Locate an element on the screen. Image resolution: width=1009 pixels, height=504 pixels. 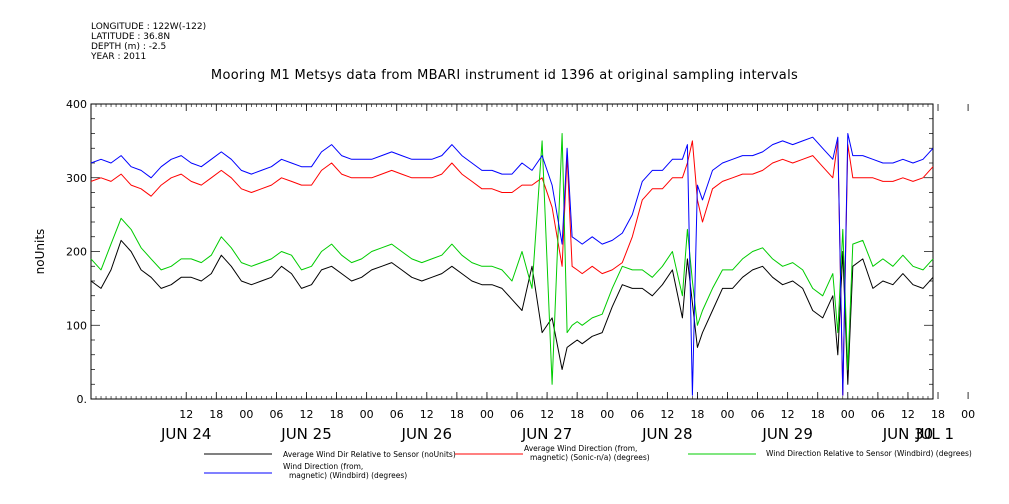
x-date-label: JUN 26 is located at coordinates (426, 434).